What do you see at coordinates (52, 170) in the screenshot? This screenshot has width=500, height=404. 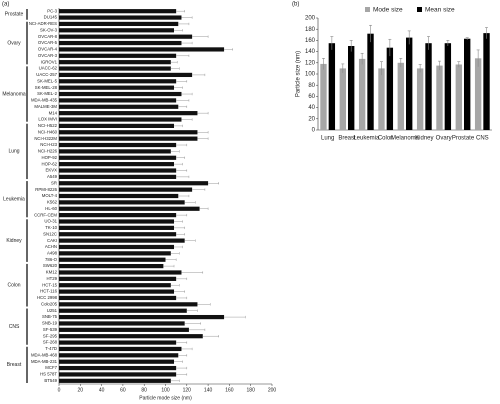 I see `y-tick-label: EKVX` at bounding box center [52, 170].